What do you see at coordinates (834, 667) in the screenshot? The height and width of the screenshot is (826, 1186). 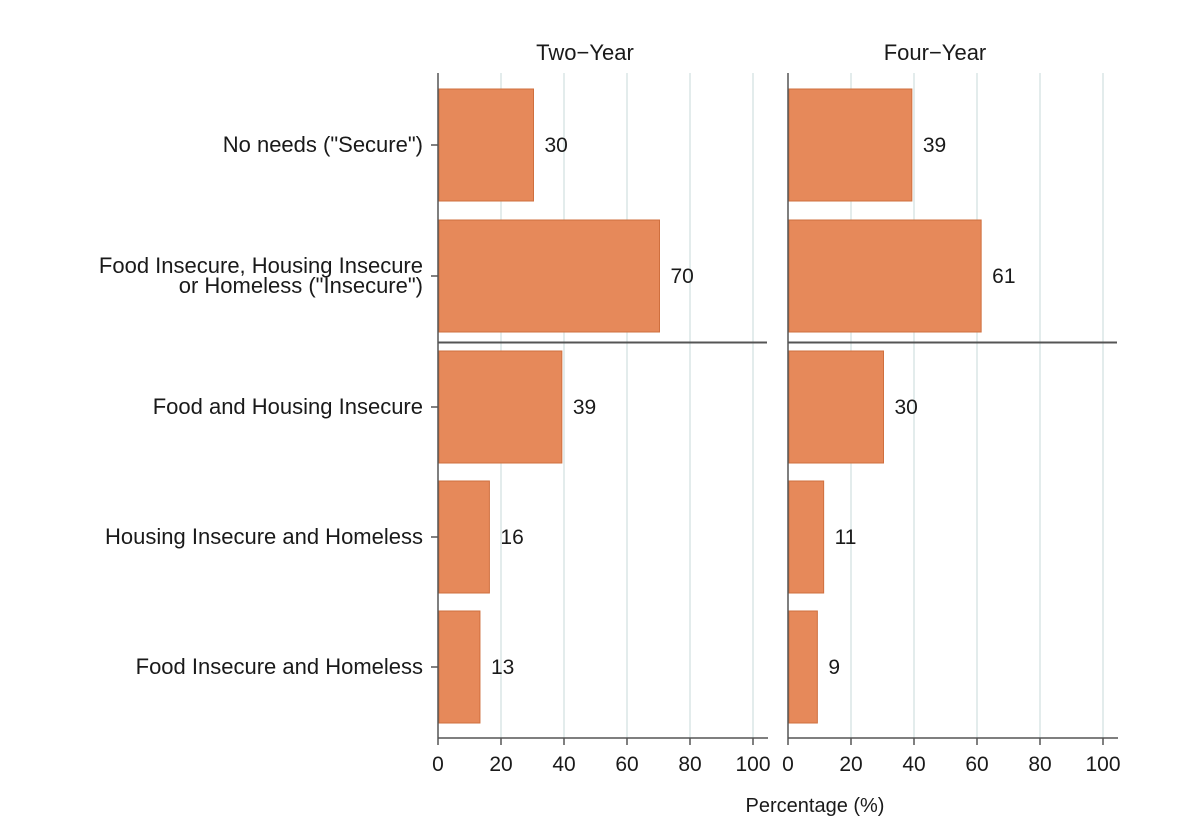 I see `data-label: 9` at bounding box center [834, 667].